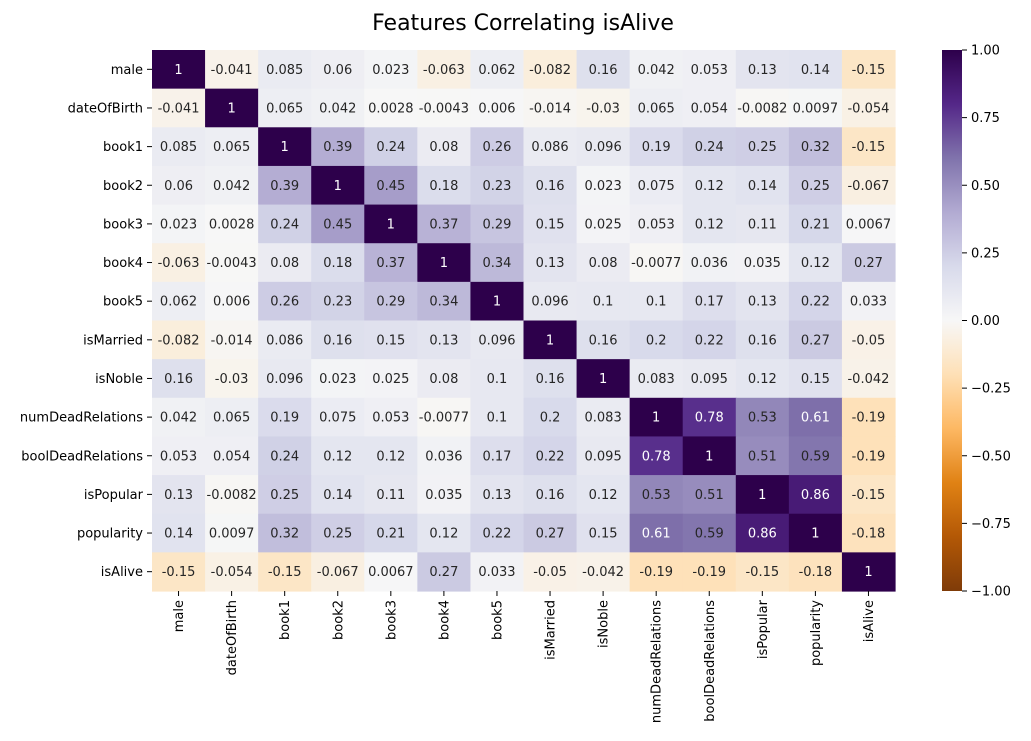 This screenshot has width=1031, height=741. I want to click on cell-value-label: 0.053, so click(390, 418).